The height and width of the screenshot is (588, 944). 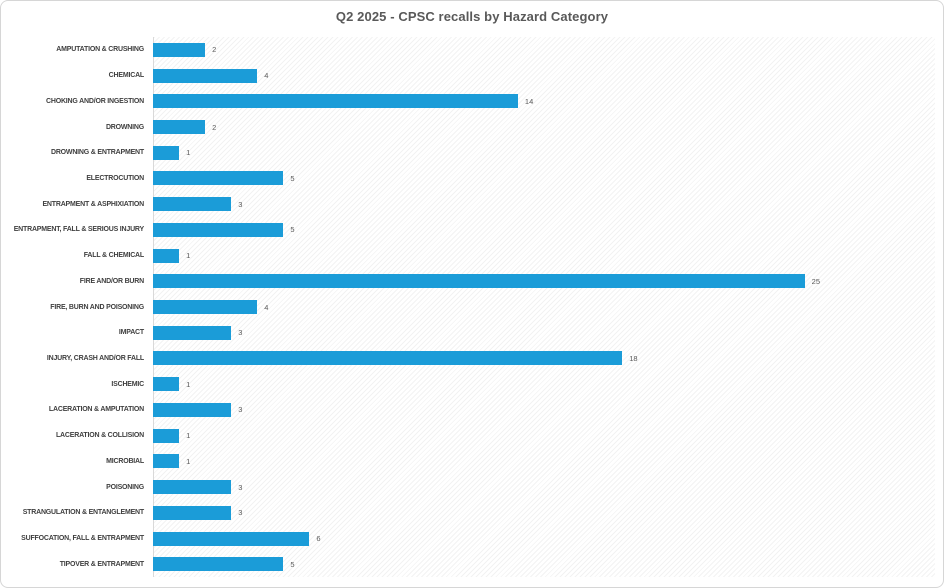 I want to click on category-label: TIPOVER & ENTRAPMENT, so click(x=101, y=564).